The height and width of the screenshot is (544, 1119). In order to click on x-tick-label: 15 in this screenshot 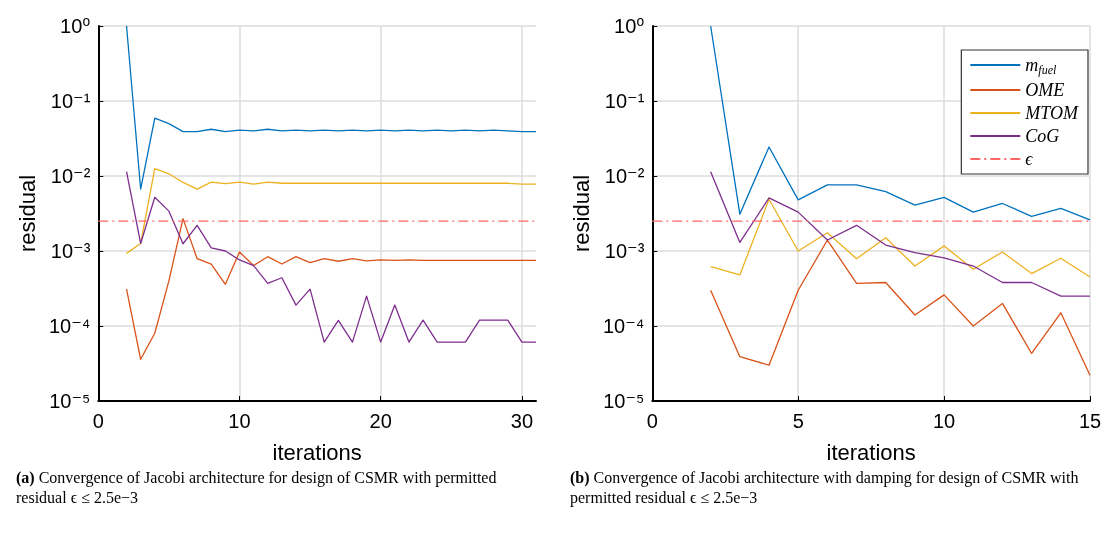, I will do `click(1090, 421)`.